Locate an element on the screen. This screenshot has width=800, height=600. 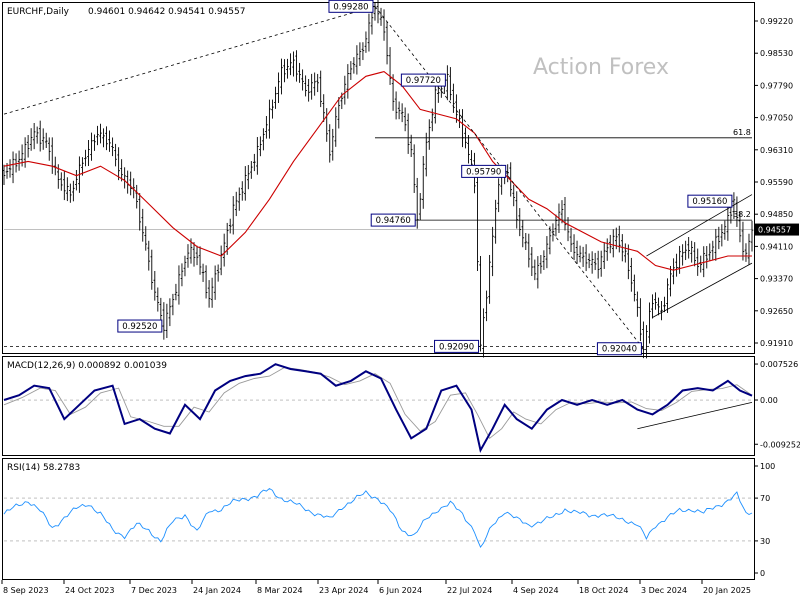
price-annotation-label: 0.97720 is located at coordinates (423, 81).